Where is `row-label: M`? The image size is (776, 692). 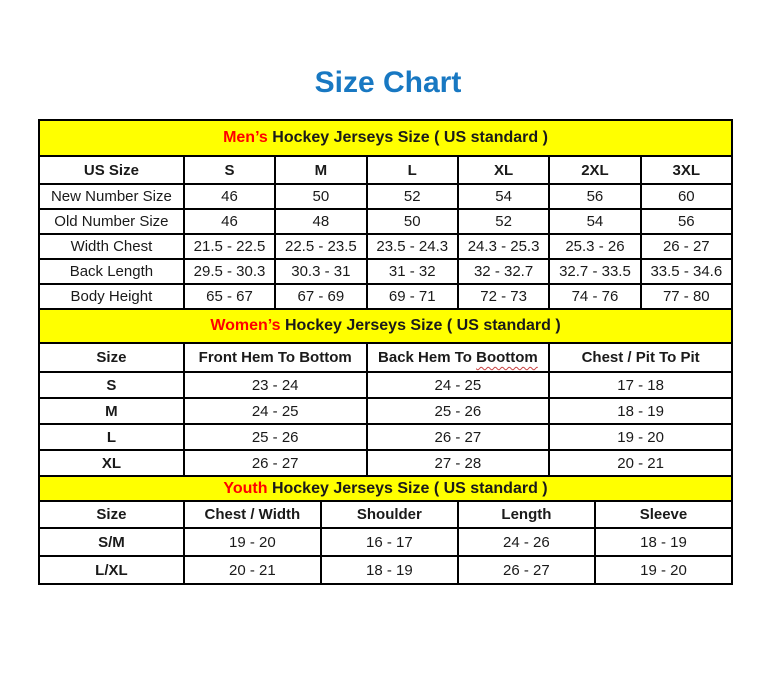
row-label: M is located at coordinates (111, 411).